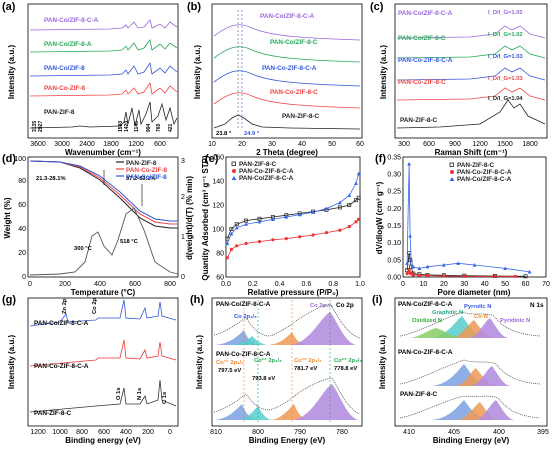 The height and width of the screenshot is (451, 554). I want to click on panel-f-label: (f), so click(380, 159).